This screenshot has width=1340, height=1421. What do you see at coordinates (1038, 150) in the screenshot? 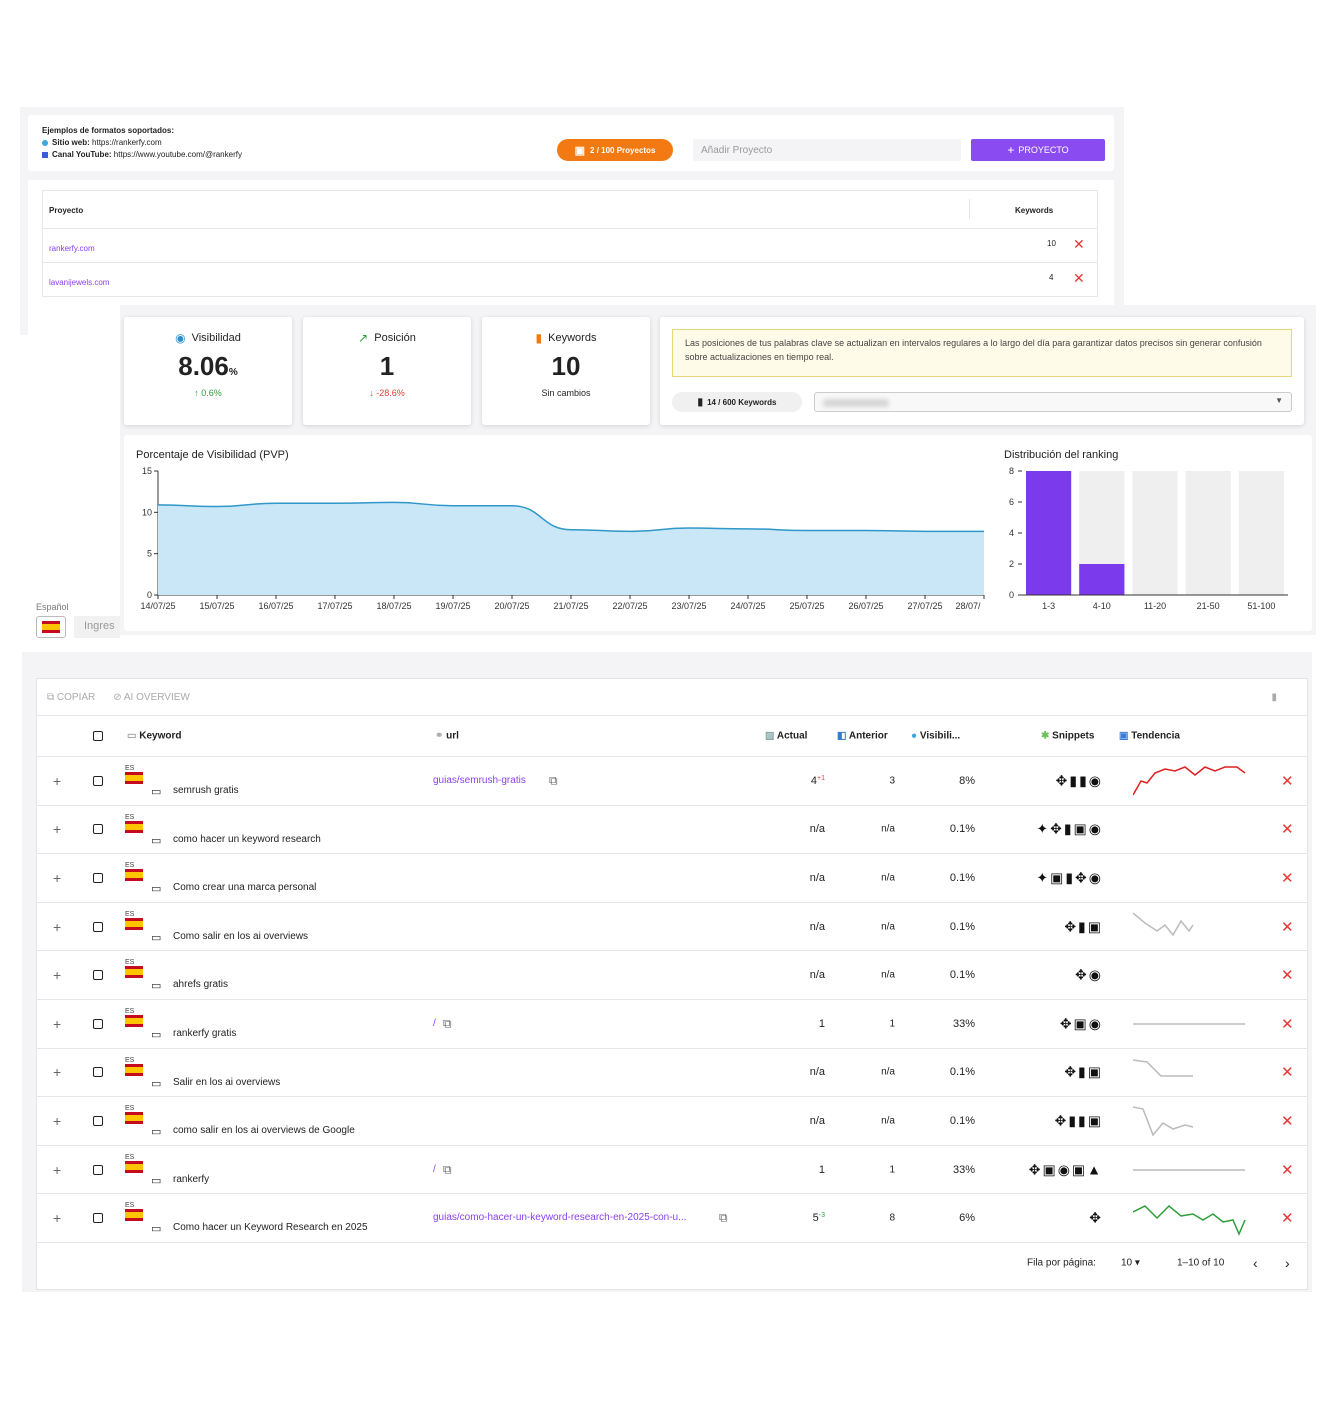
I see `add-project-button: + PROYECTO` at bounding box center [1038, 150].